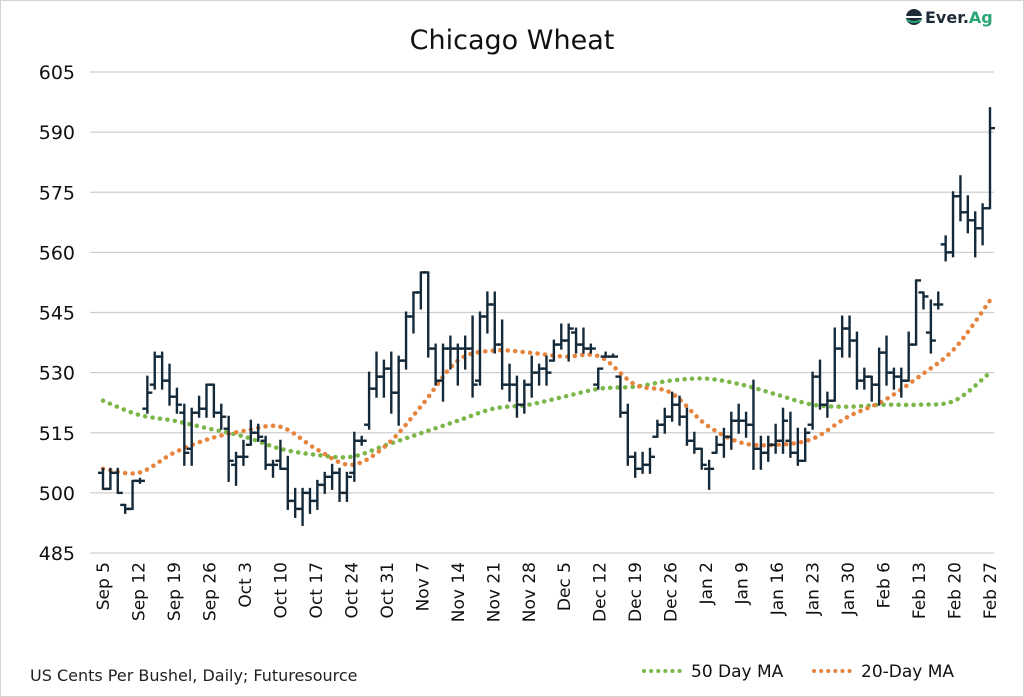 The image size is (1024, 697). What do you see at coordinates (459, 592) in the screenshot?
I see `x-tick-label: Nov 14` at bounding box center [459, 592].